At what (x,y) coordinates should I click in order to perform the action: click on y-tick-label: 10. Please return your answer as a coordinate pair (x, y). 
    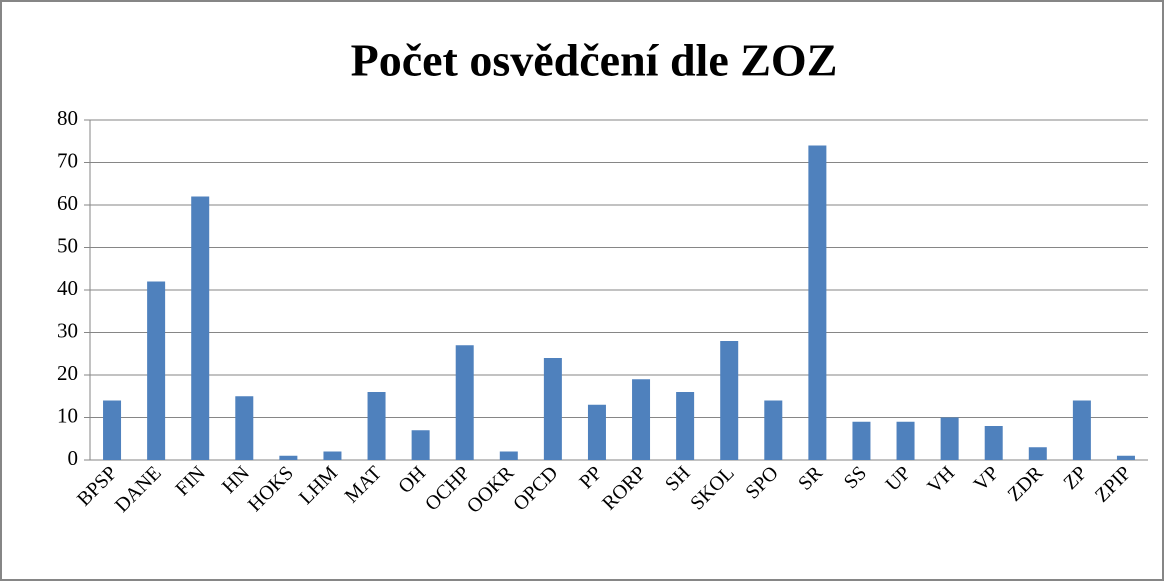
    Looking at the image, I should click on (67, 415).